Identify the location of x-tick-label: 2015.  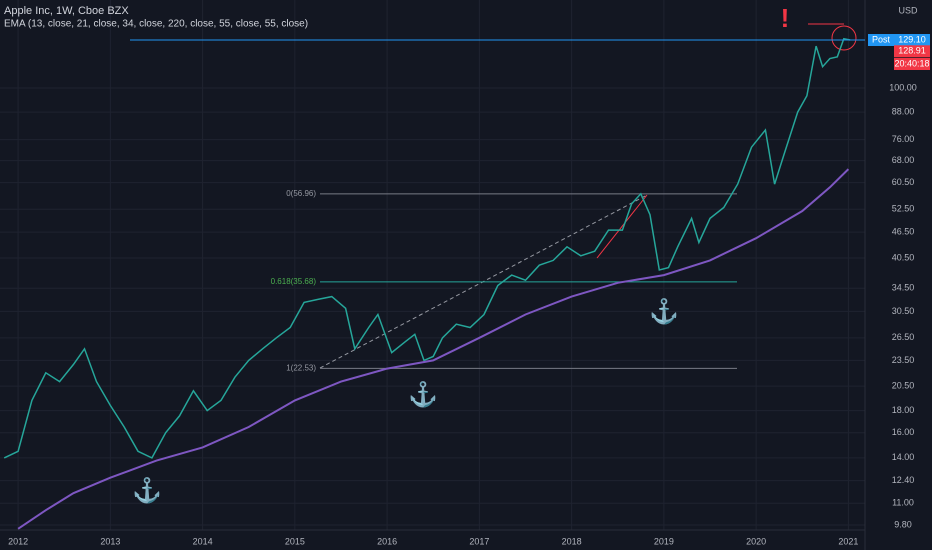
(295, 541).